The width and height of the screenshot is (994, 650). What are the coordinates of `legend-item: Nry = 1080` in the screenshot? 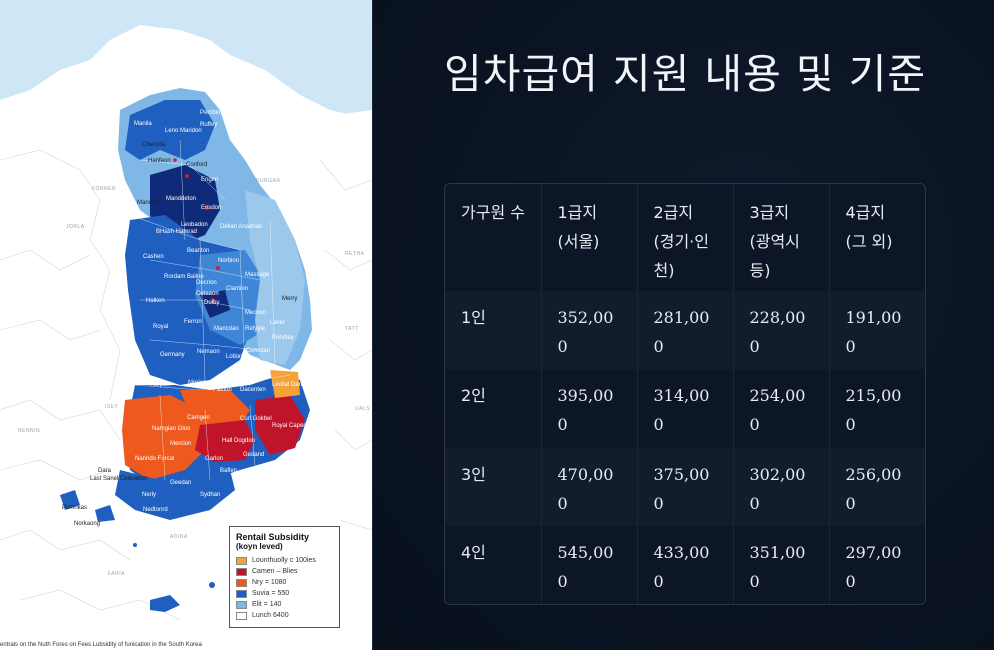 It's located at (284, 582).